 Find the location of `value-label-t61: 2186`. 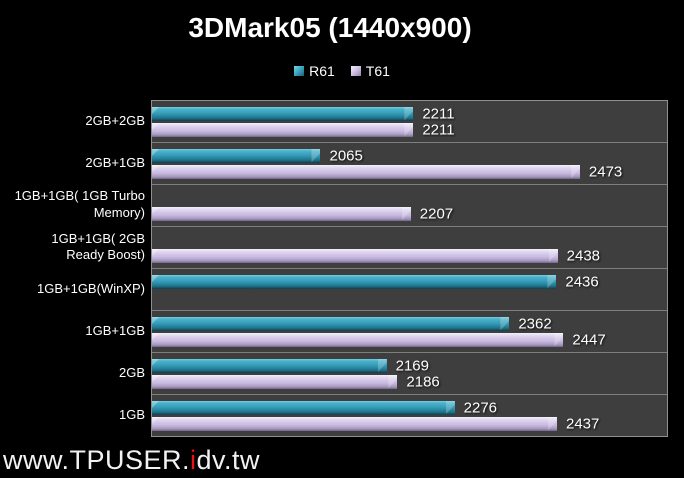

value-label-t61: 2186 is located at coordinates (423, 381).